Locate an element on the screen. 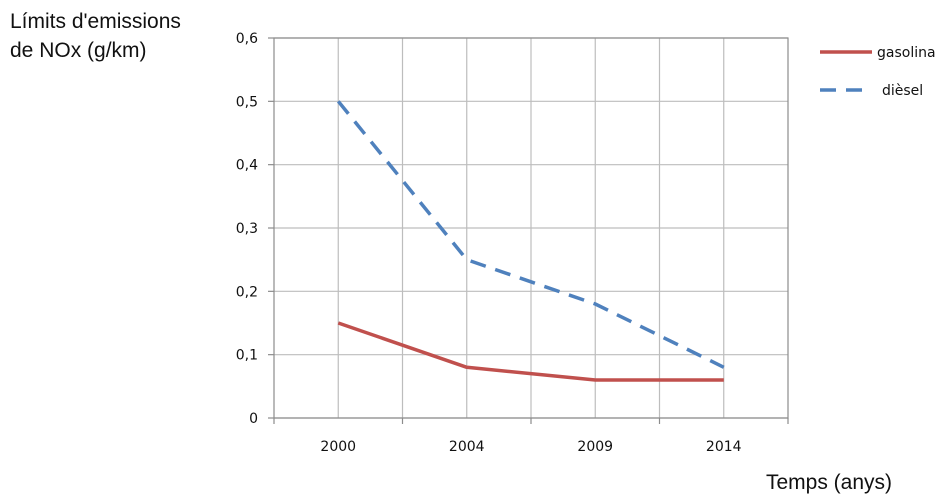 The width and height of the screenshot is (951, 499). y-tick-label: 0,6 is located at coordinates (247, 39).